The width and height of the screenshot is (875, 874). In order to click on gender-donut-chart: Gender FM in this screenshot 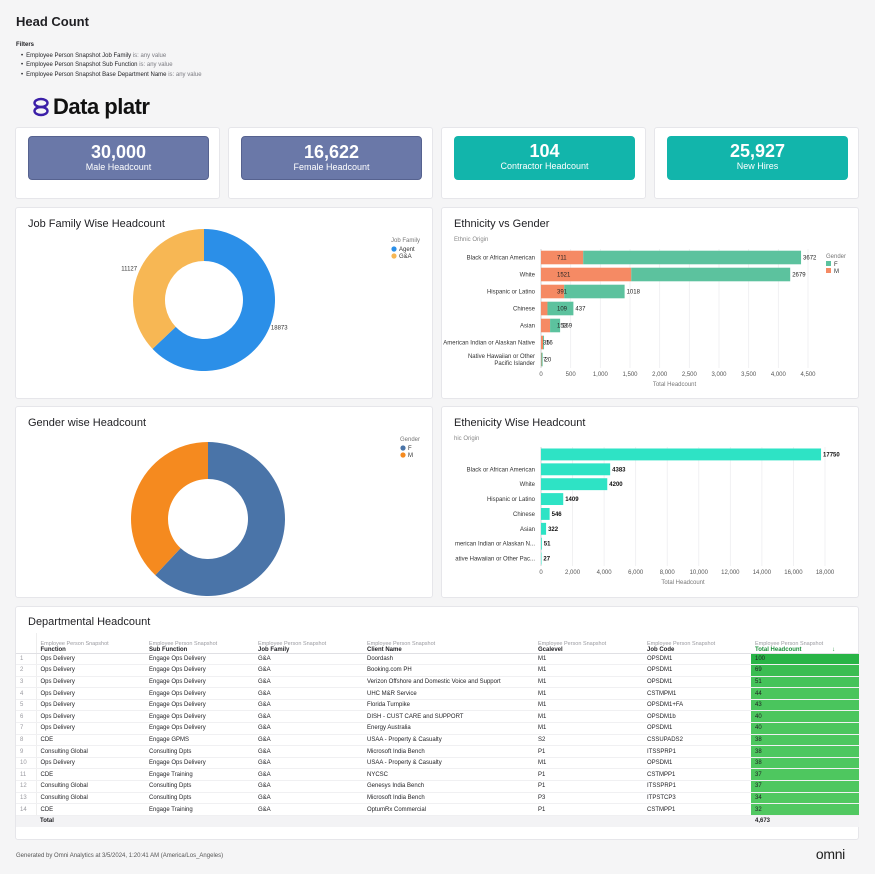, I will do `click(275, 516)`.